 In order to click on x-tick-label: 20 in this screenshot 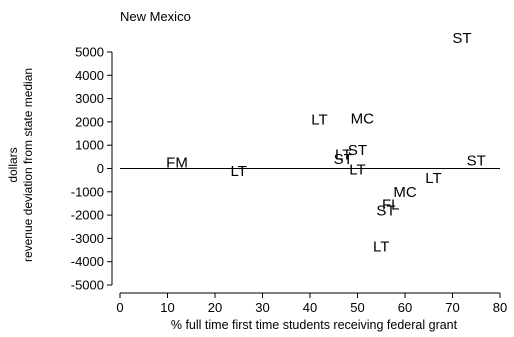, I will do `click(215, 307)`.